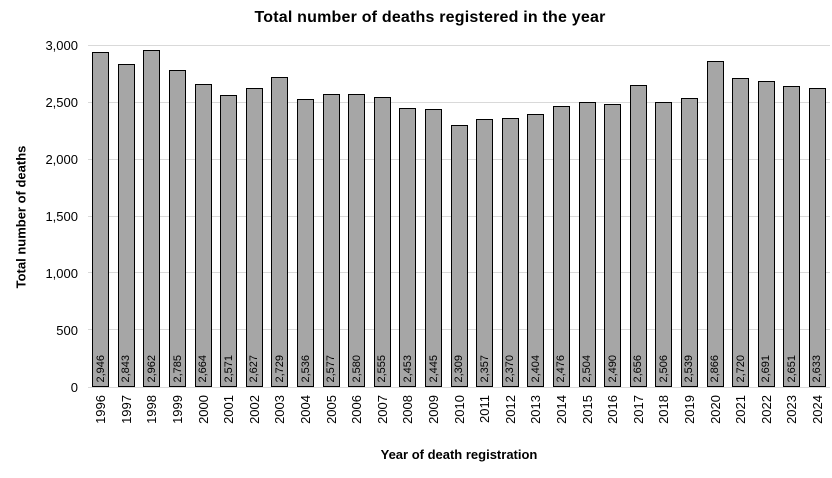 The height and width of the screenshot is (478, 832). Describe the element at coordinates (331, 240) in the screenshot. I see `bar: 2,577` at that location.